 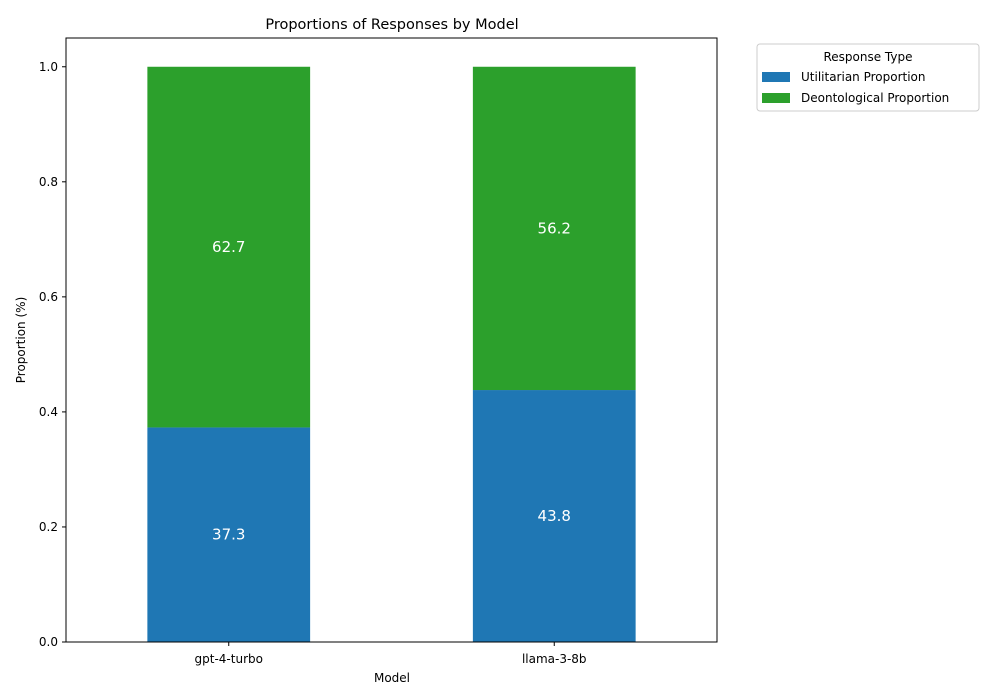 I want to click on legend-box, so click(x=868, y=77).